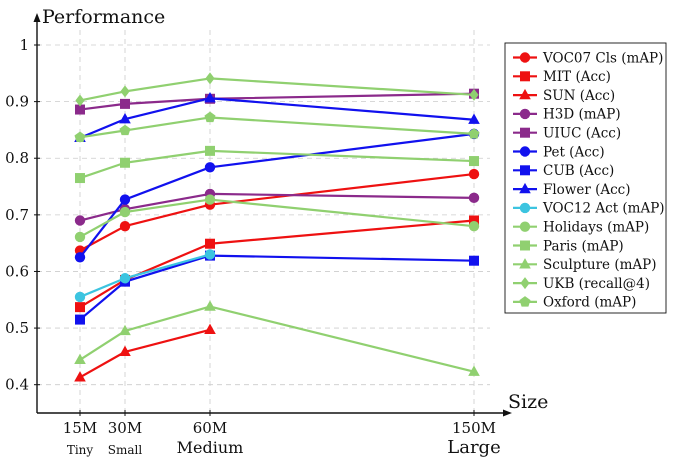 The height and width of the screenshot is (467, 675). I want to click on x-tick-label: 30M, so click(125, 428).